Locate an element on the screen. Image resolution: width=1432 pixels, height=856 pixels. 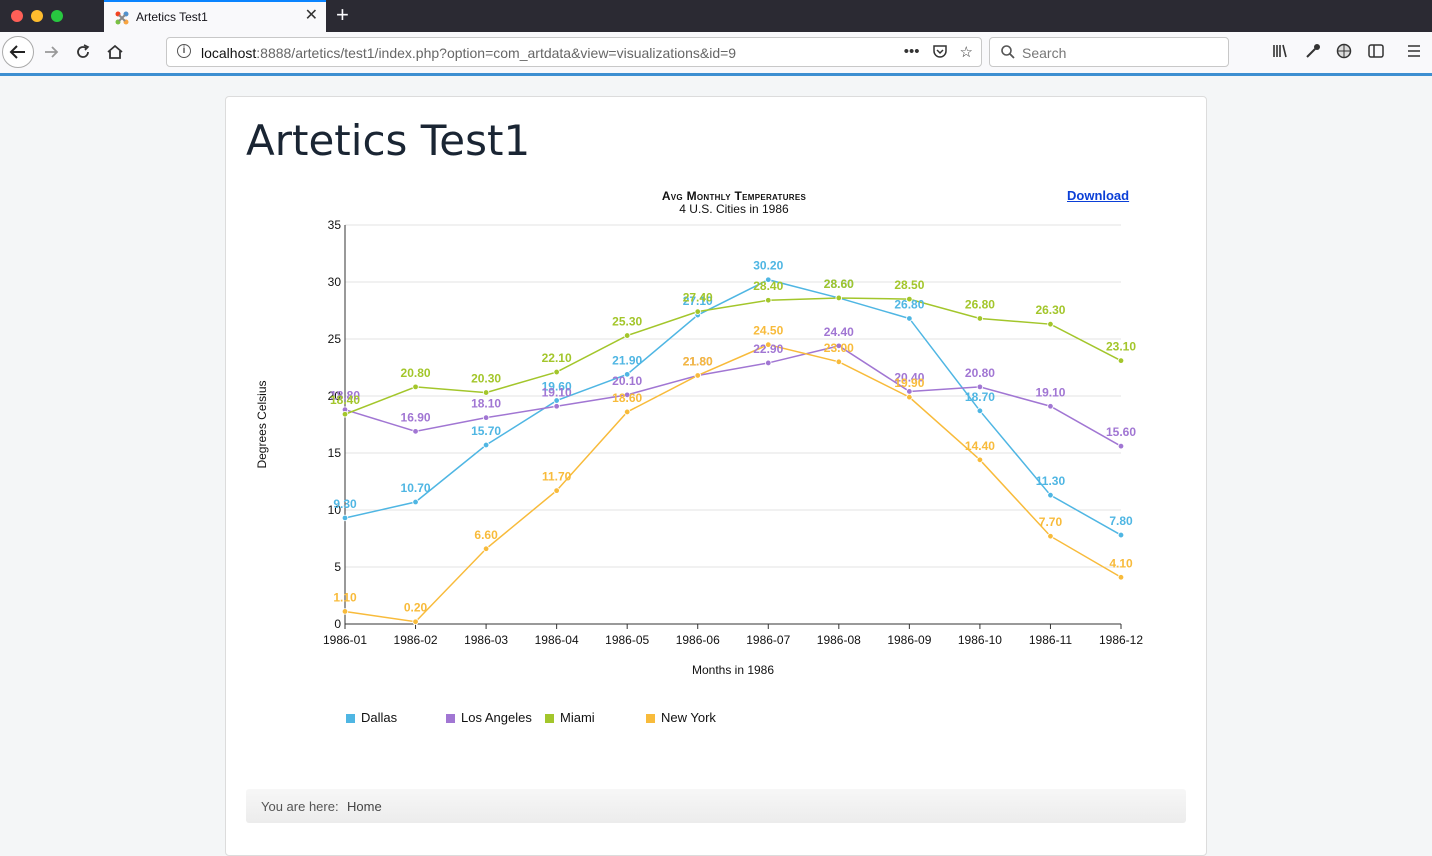
back-button is located at coordinates (18, 52).